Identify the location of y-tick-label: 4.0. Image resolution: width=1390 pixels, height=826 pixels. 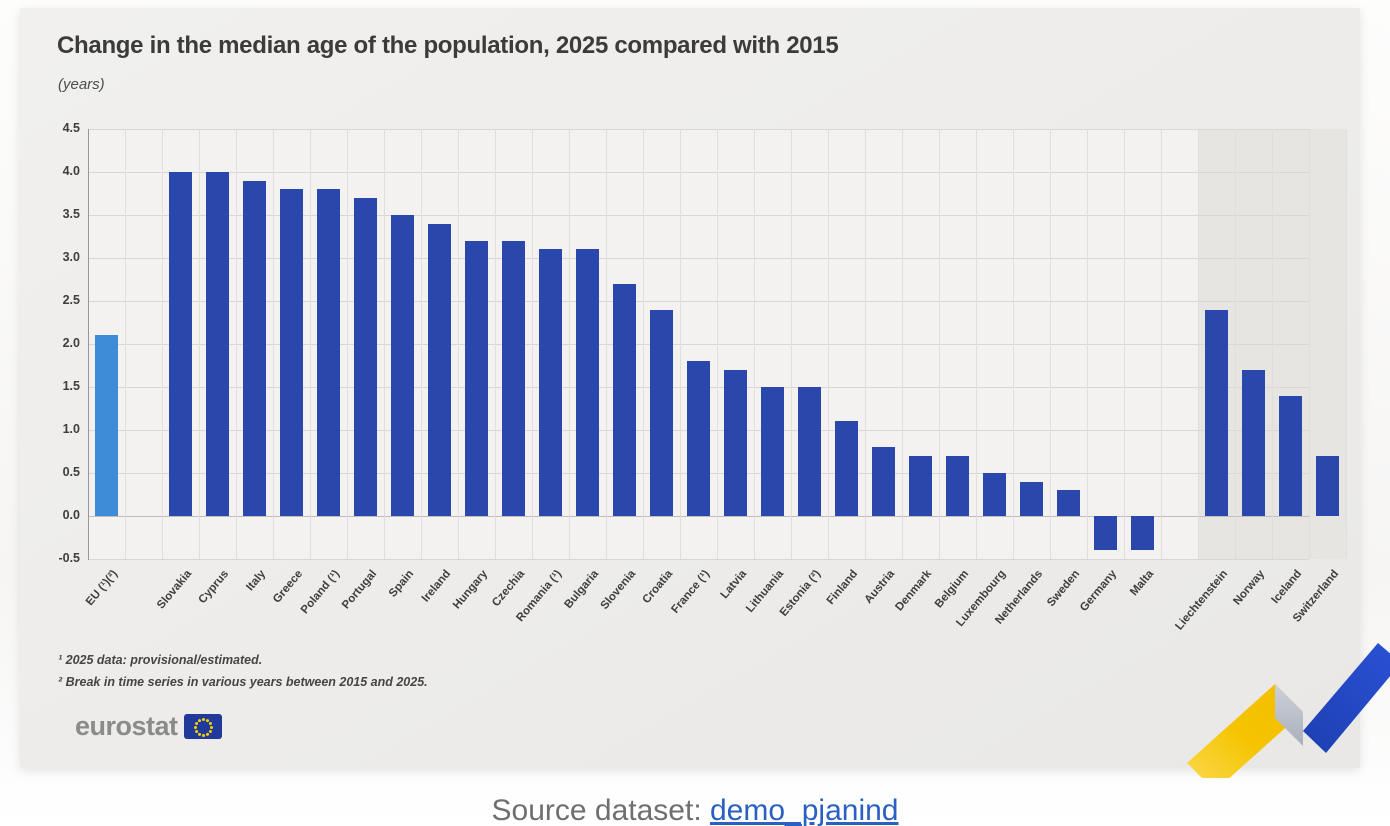
(71, 171).